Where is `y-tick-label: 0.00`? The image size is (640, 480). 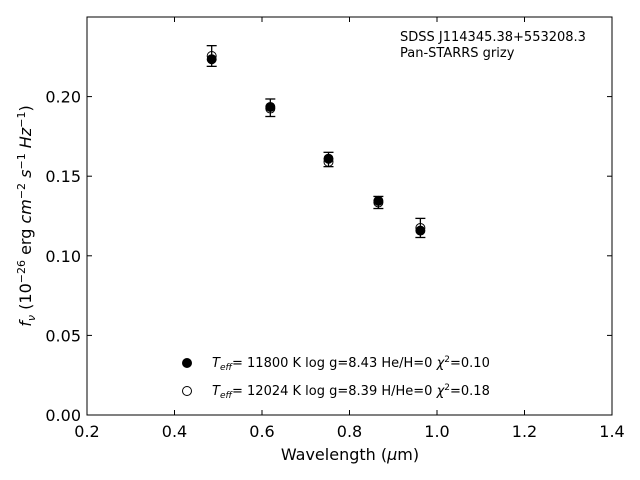 y-tick-label: 0.00 is located at coordinates (63, 415).